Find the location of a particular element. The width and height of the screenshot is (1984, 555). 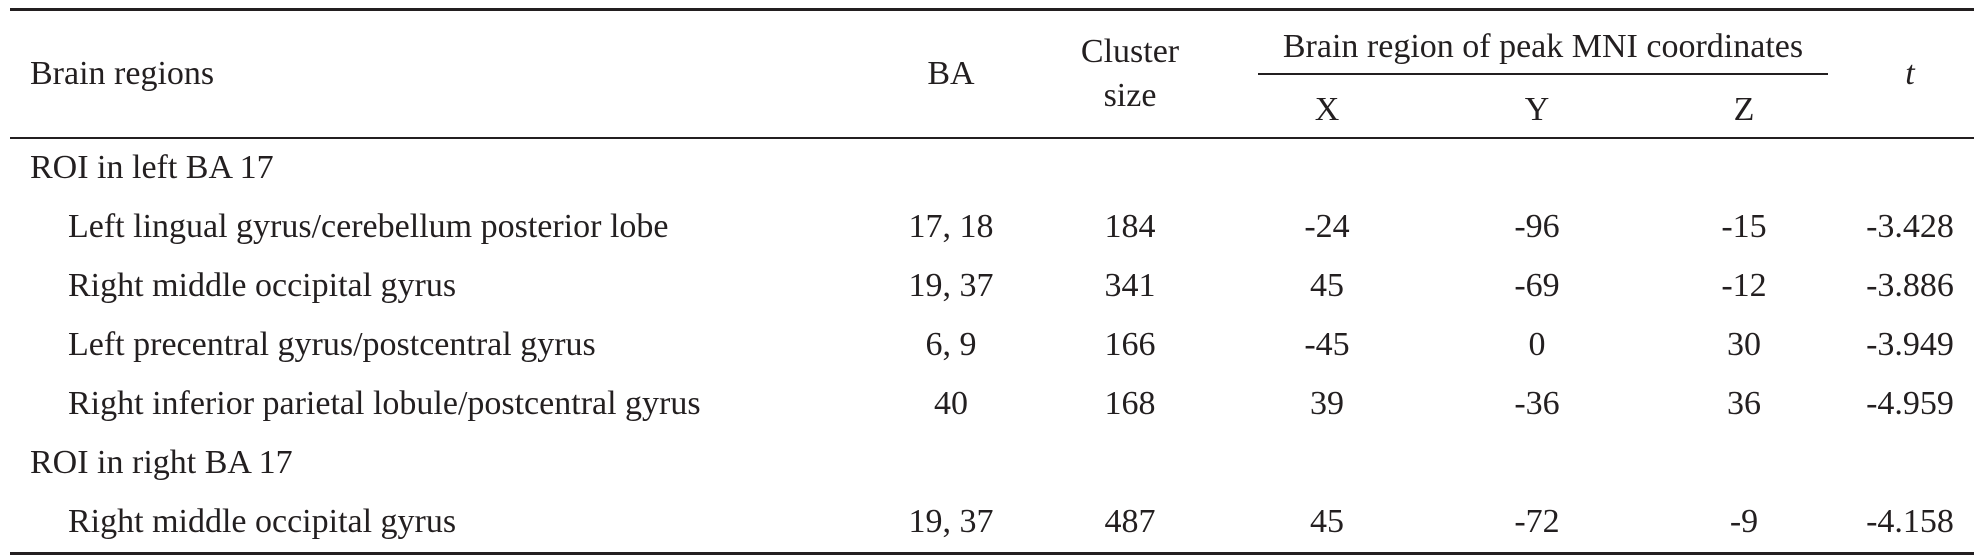

header-x: X is located at coordinates (1327, 111).